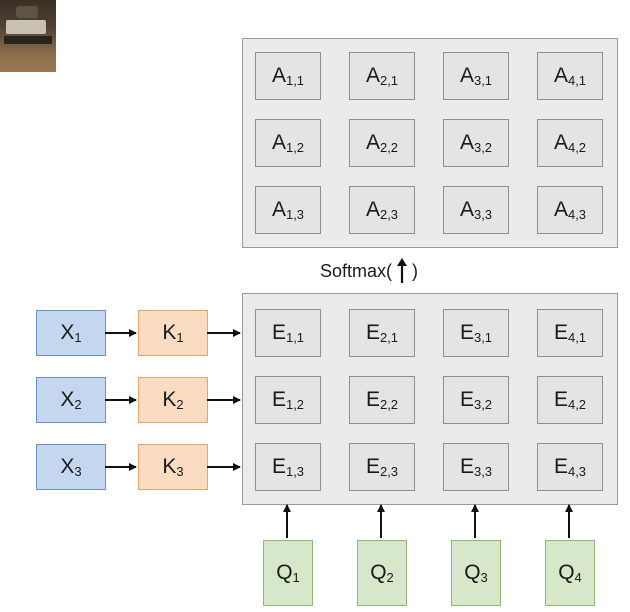  I want to click on up-arrow-icon, so click(402, 270).